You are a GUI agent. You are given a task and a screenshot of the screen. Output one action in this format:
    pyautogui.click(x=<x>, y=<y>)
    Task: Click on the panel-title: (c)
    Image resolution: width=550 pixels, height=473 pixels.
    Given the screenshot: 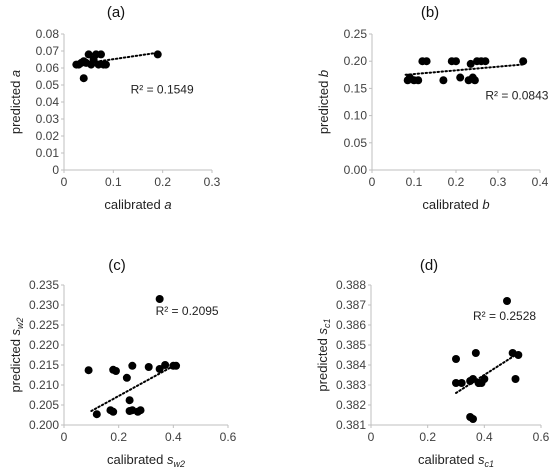 What is the action you would take?
    pyautogui.click(x=117, y=265)
    